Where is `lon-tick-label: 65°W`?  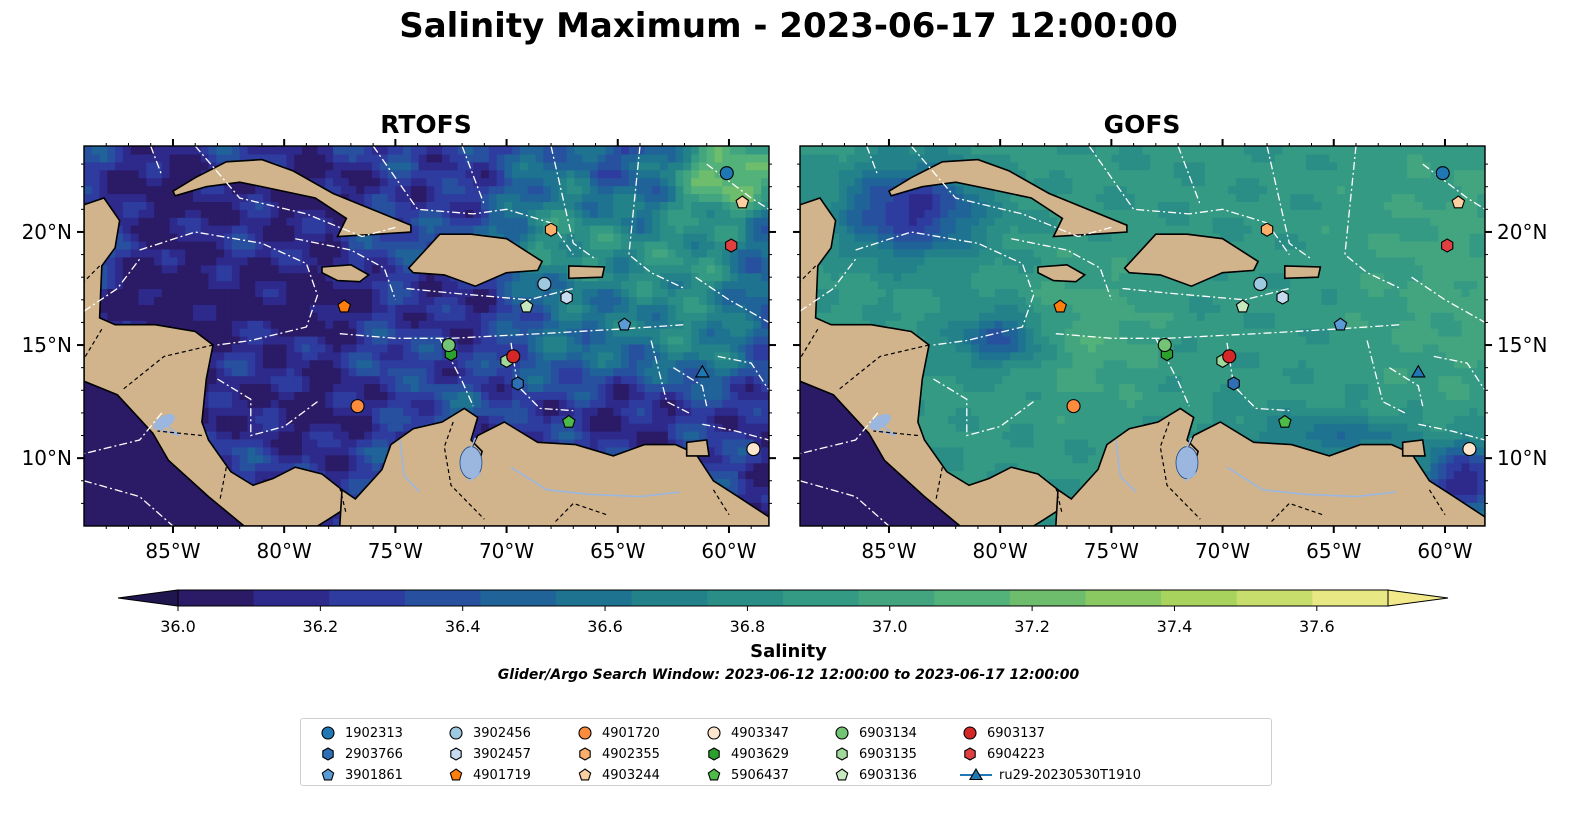 lon-tick-label: 65°W is located at coordinates (1333, 551).